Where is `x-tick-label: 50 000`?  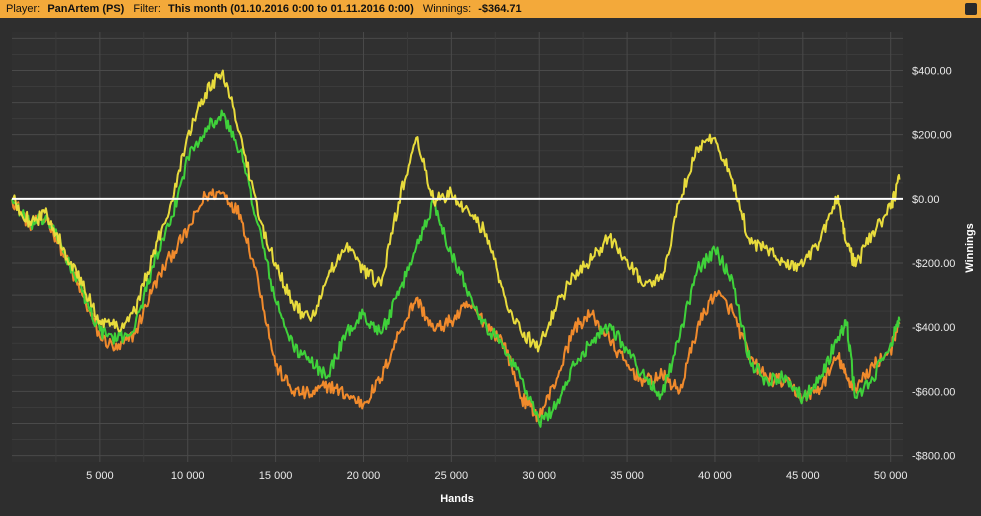 x-tick-label: 50 000 is located at coordinates (891, 476).